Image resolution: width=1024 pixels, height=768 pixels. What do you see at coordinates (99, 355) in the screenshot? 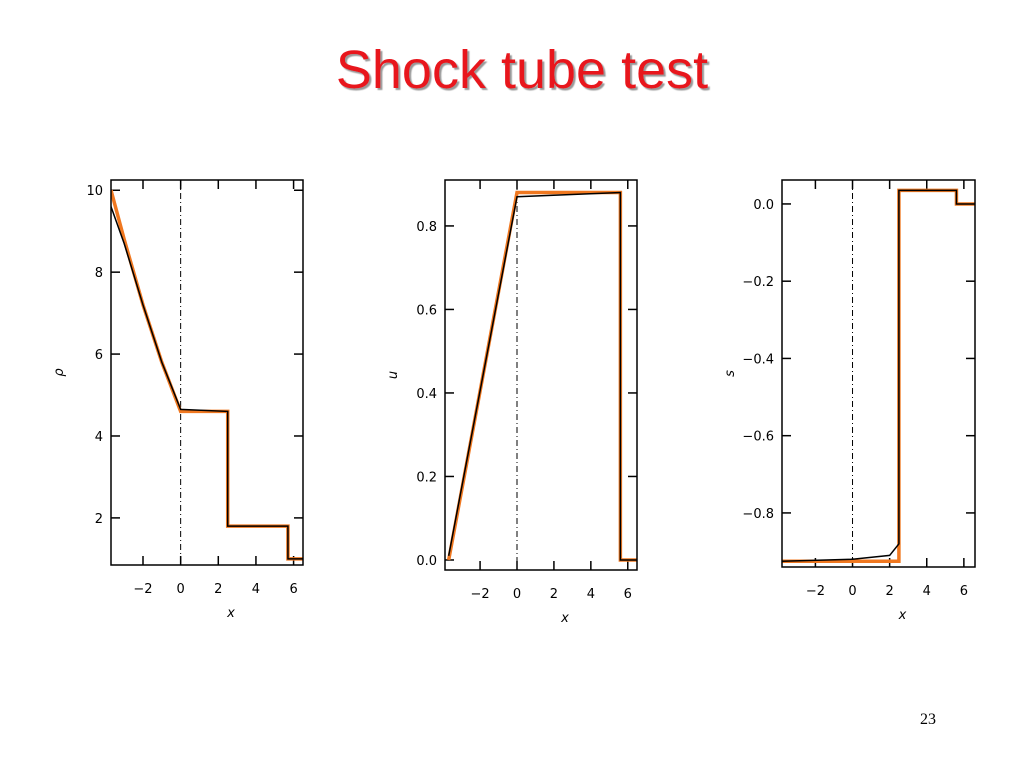
I see `y-tick-label: 6` at bounding box center [99, 355].